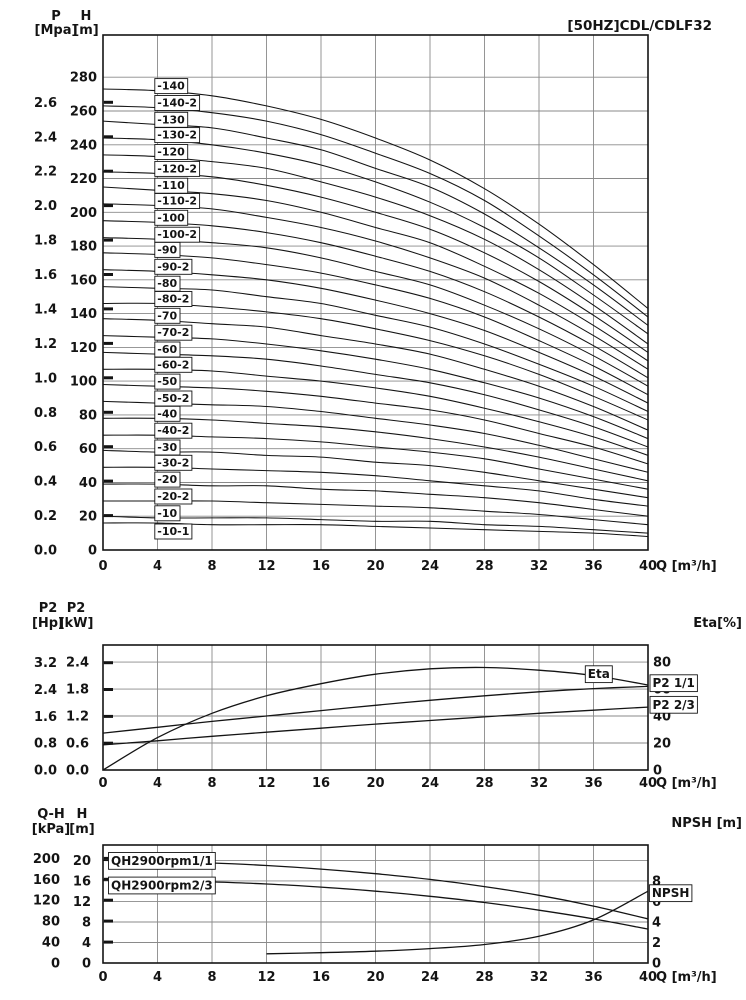 The image size is (746, 1000). I want to click on grid-lines, so click(375, 707).